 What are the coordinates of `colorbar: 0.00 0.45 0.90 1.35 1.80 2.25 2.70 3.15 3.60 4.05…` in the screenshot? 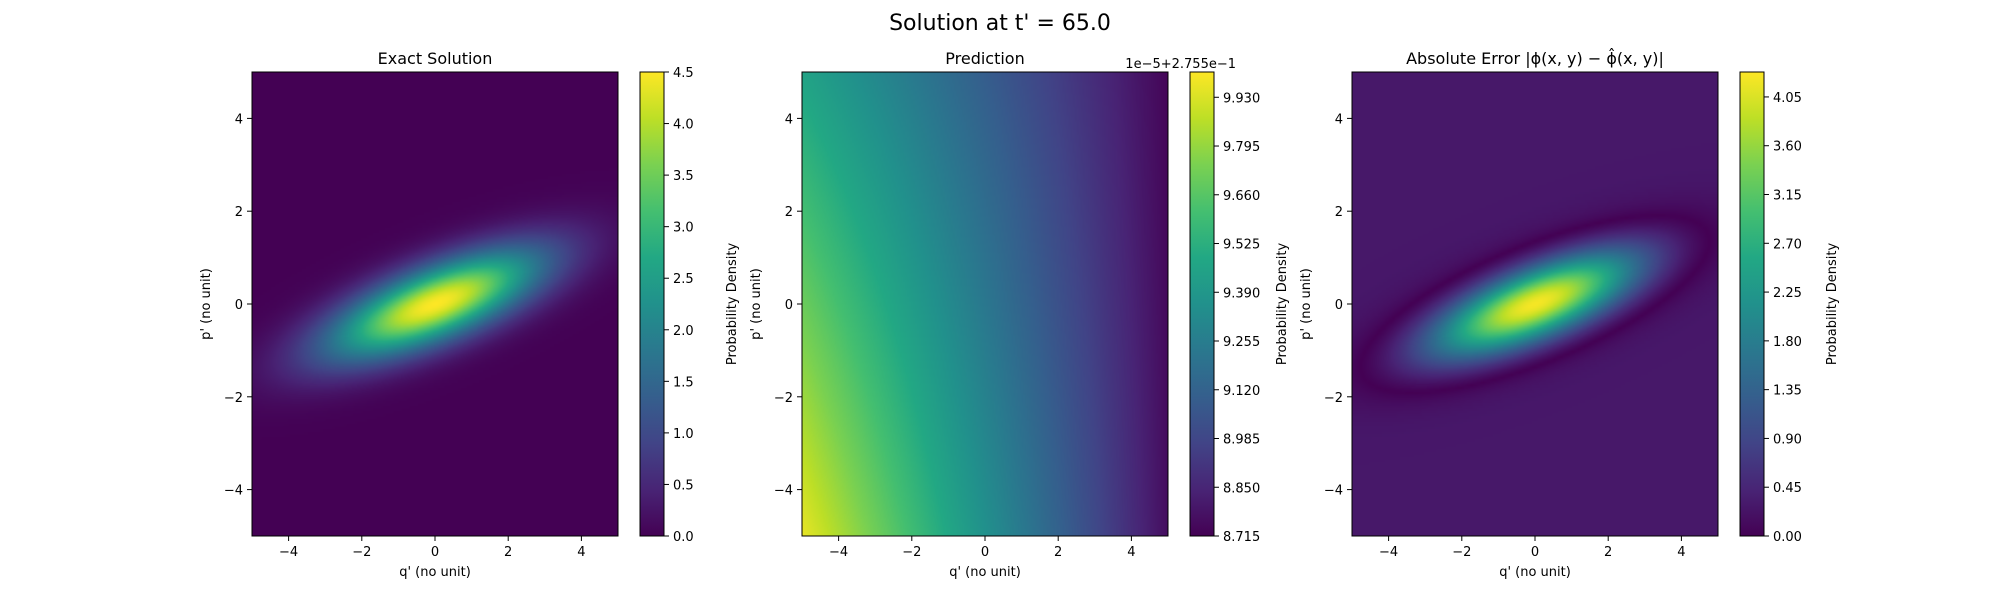 It's located at (1789, 308).